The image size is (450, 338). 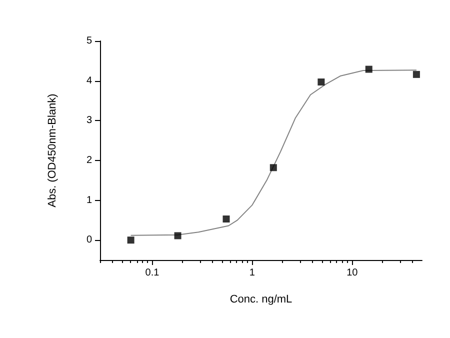 I want to click on y-tick-label: 3, so click(x=89, y=120).